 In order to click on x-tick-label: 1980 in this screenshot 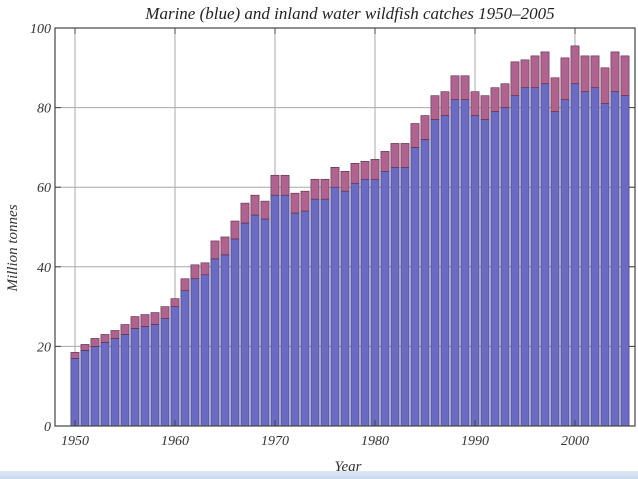, I will do `click(375, 441)`.